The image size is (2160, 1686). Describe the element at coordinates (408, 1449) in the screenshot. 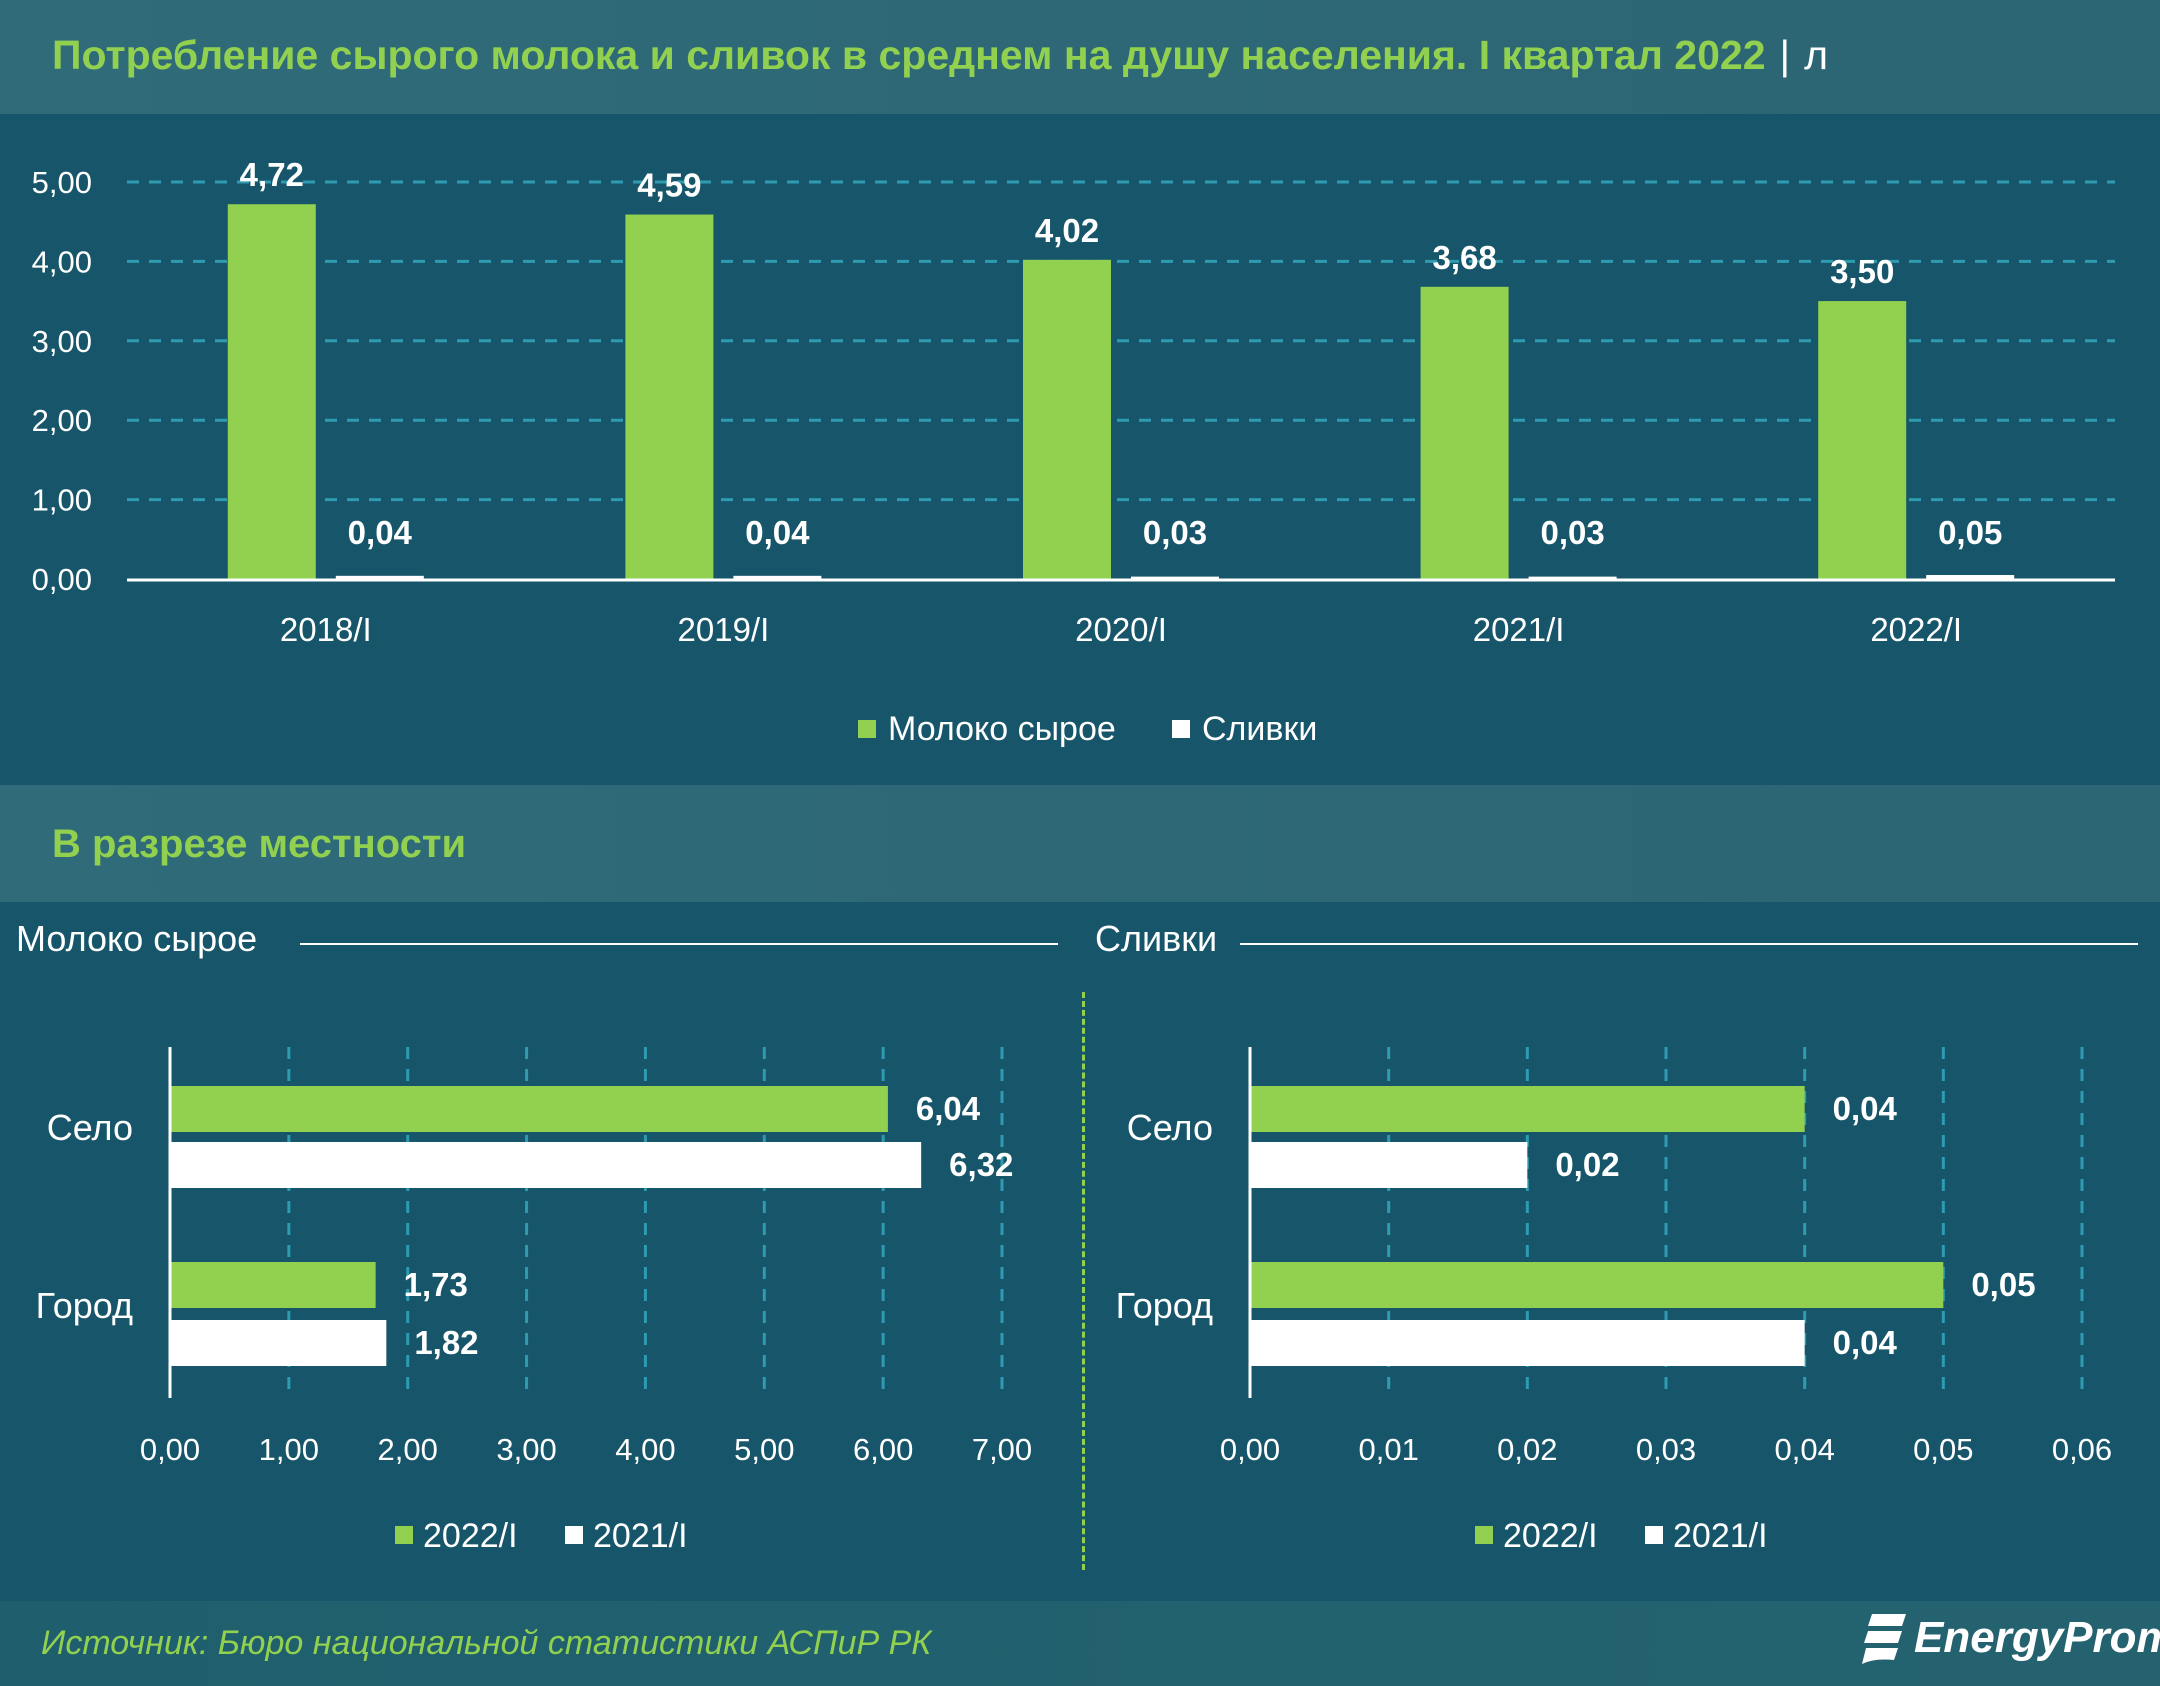

I see `x-tick-label: 2,00` at that location.